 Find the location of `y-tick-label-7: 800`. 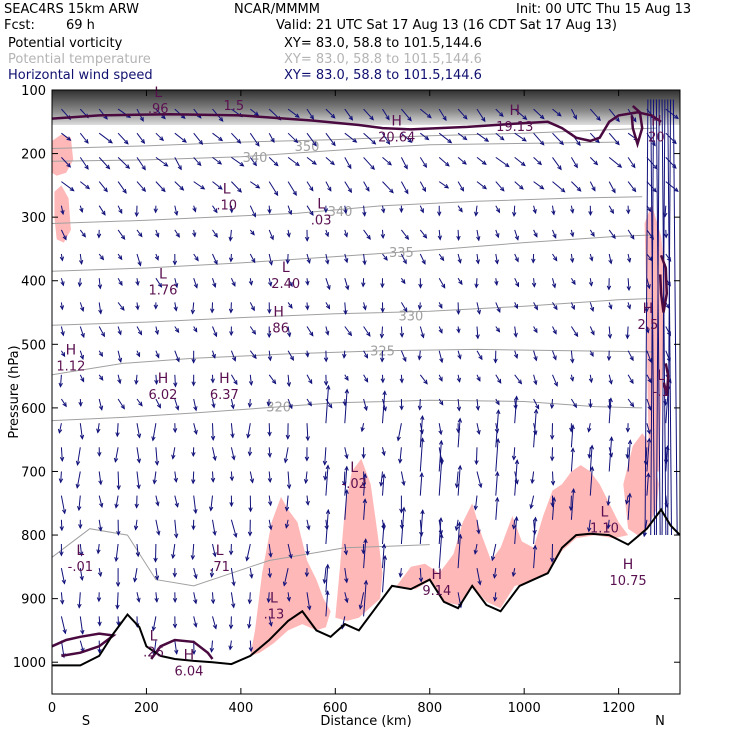

y-tick-label-7: 800 is located at coordinates (33, 536).